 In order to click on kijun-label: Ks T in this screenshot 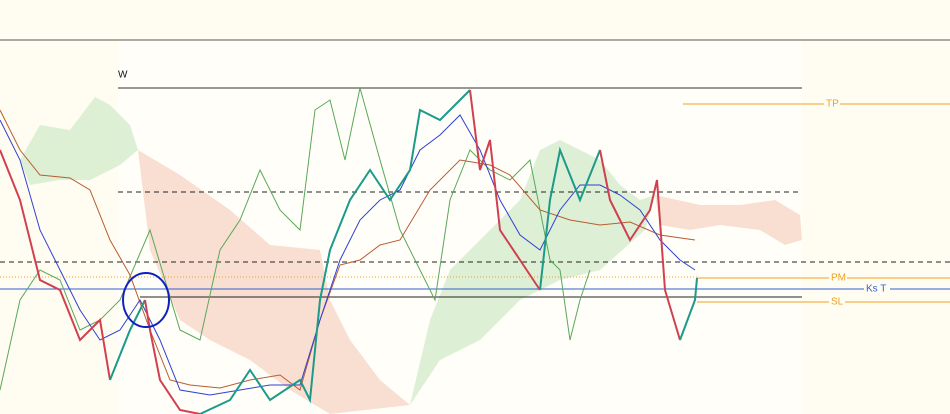, I will do `click(876, 289)`.